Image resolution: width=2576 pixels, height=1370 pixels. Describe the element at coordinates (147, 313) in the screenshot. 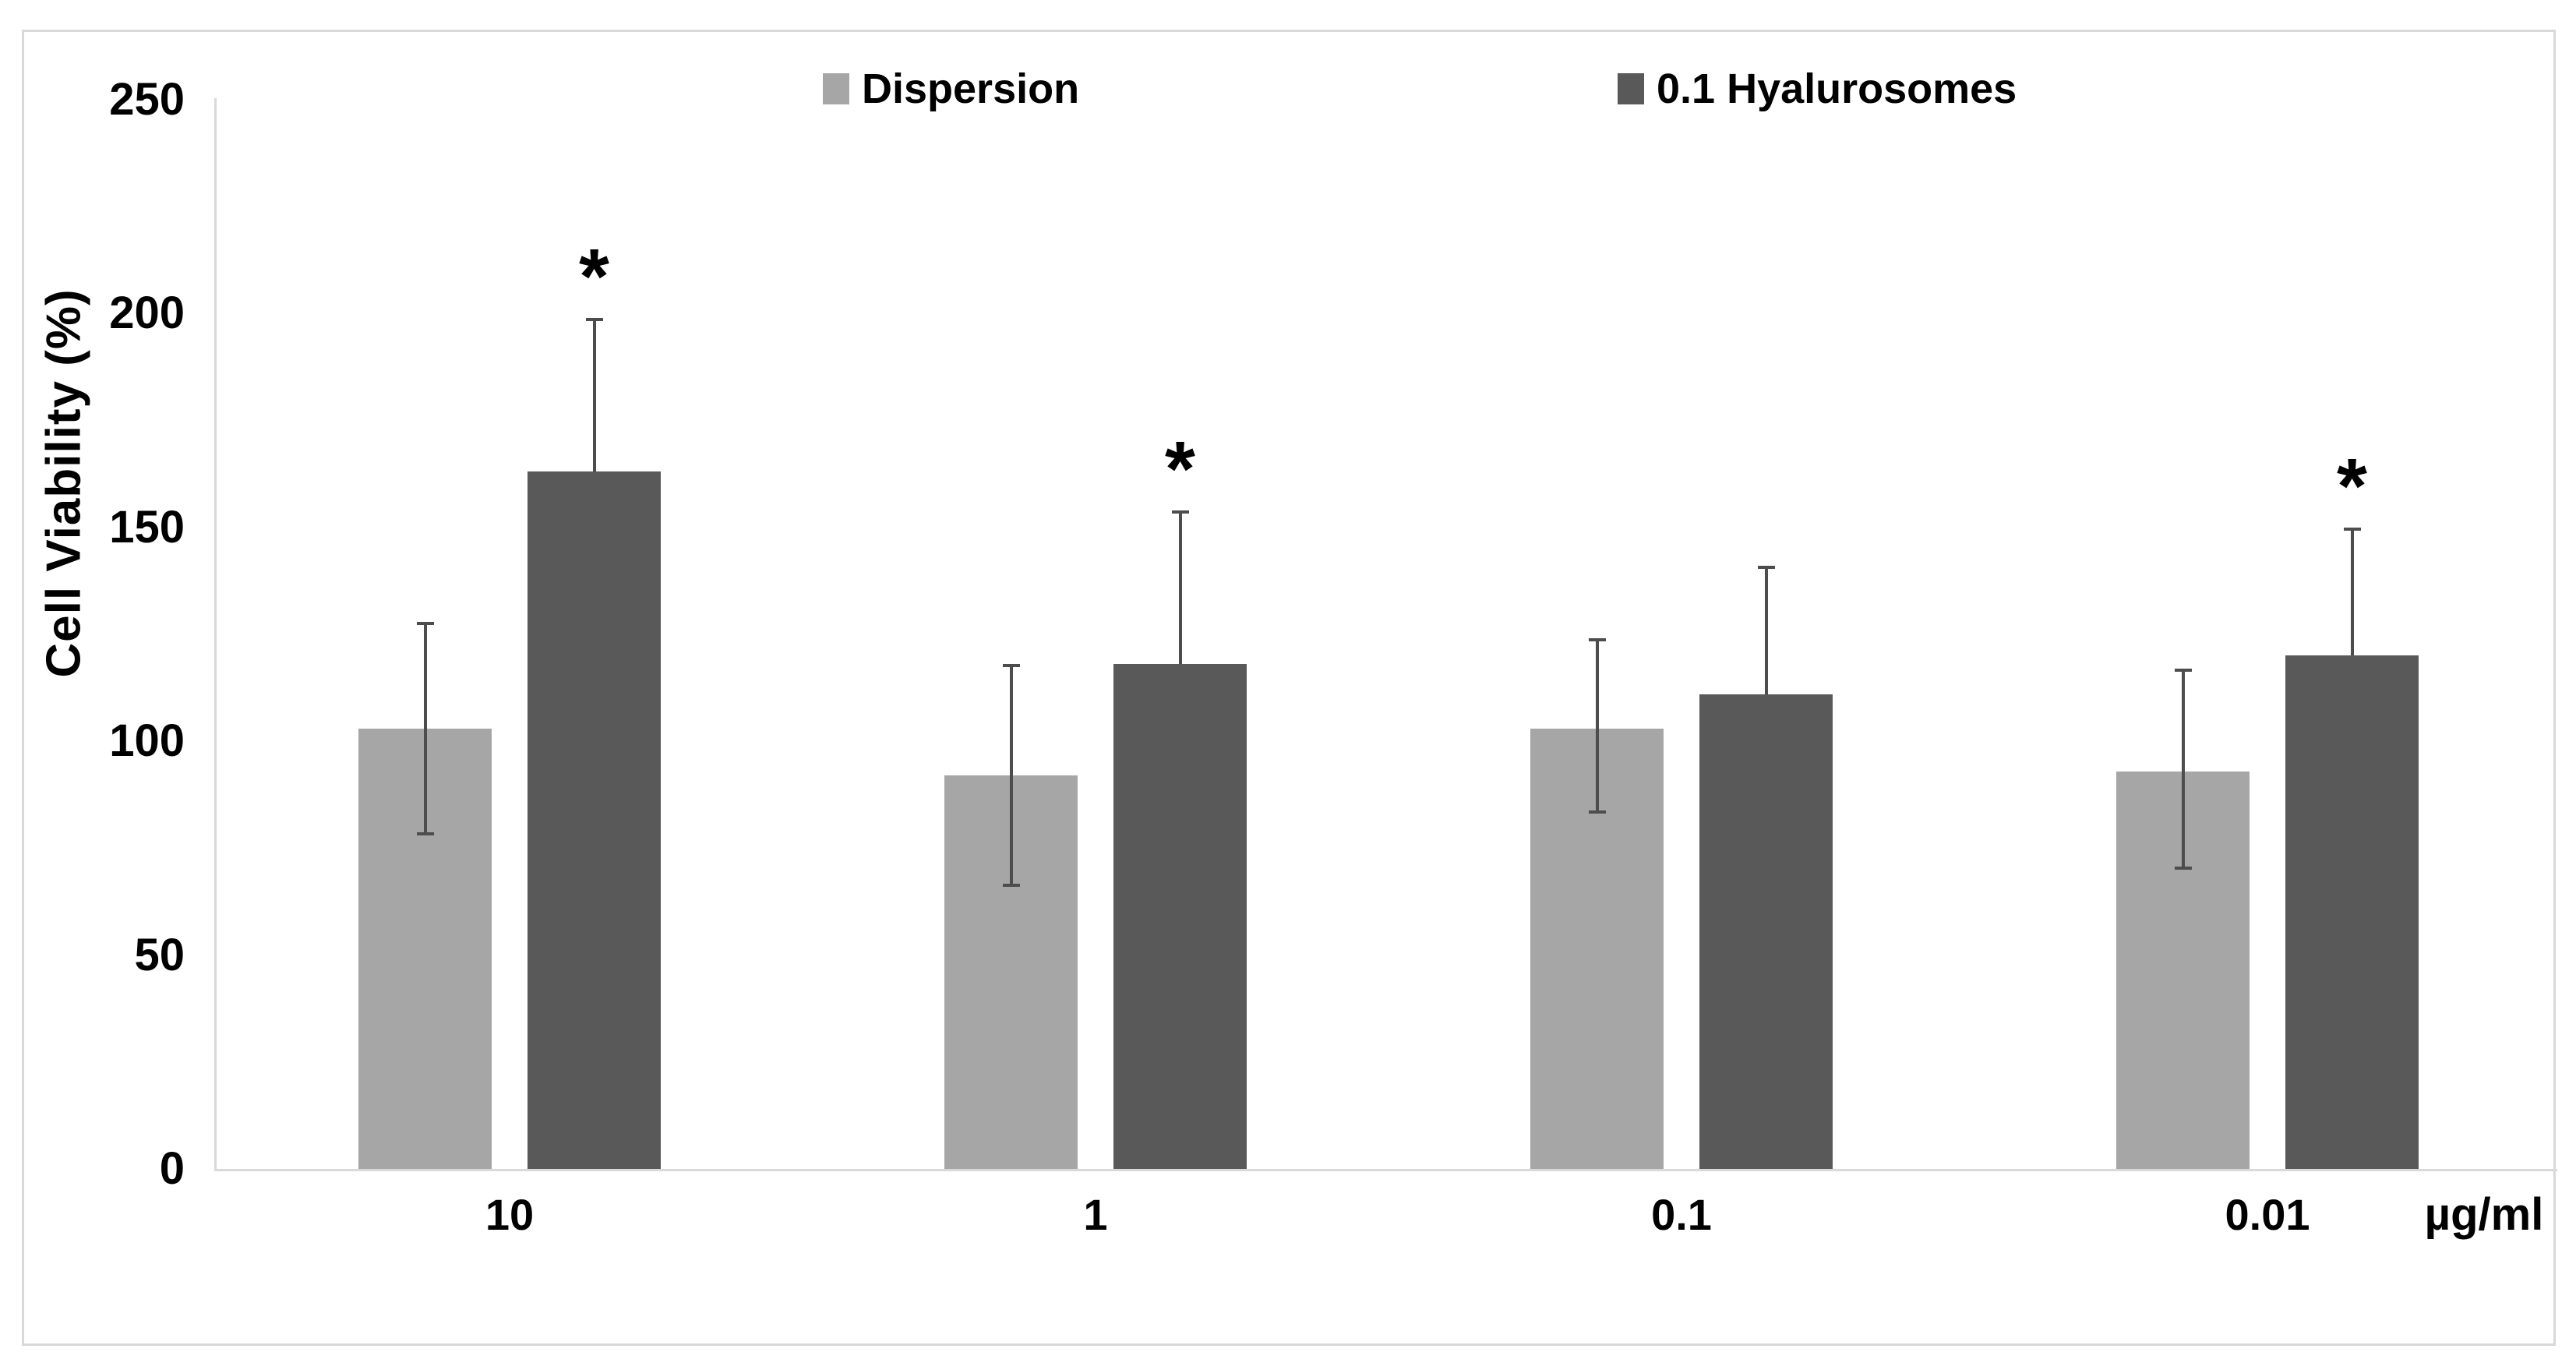

I see `y-tick-label: 200` at that location.